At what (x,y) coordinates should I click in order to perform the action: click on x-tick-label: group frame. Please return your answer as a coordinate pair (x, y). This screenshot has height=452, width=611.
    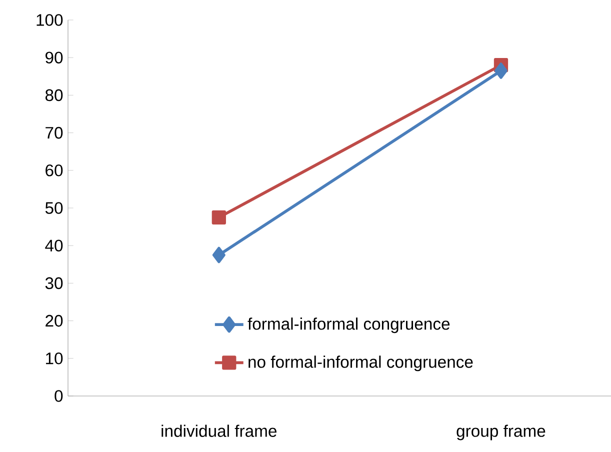
    Looking at the image, I should click on (501, 432).